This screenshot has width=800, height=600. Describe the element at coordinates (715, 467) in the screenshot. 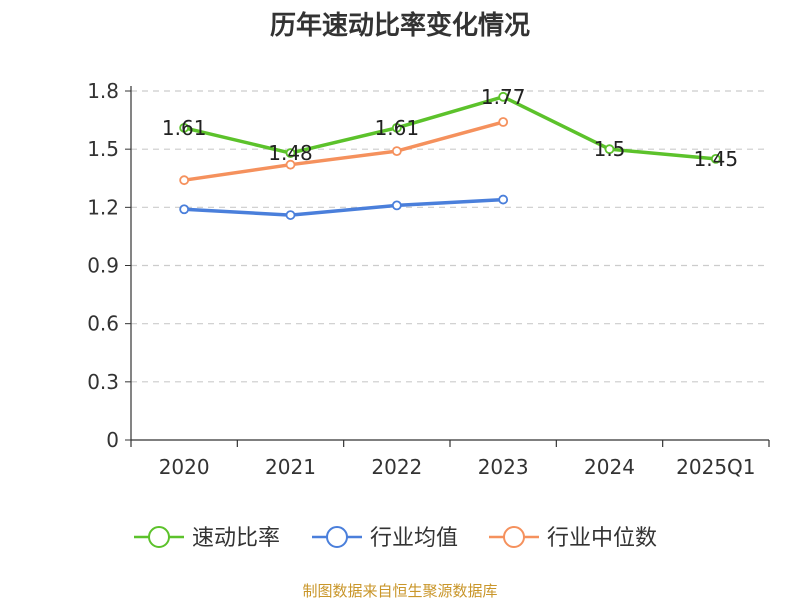

I see `x-tick-label: 2025Q1` at that location.